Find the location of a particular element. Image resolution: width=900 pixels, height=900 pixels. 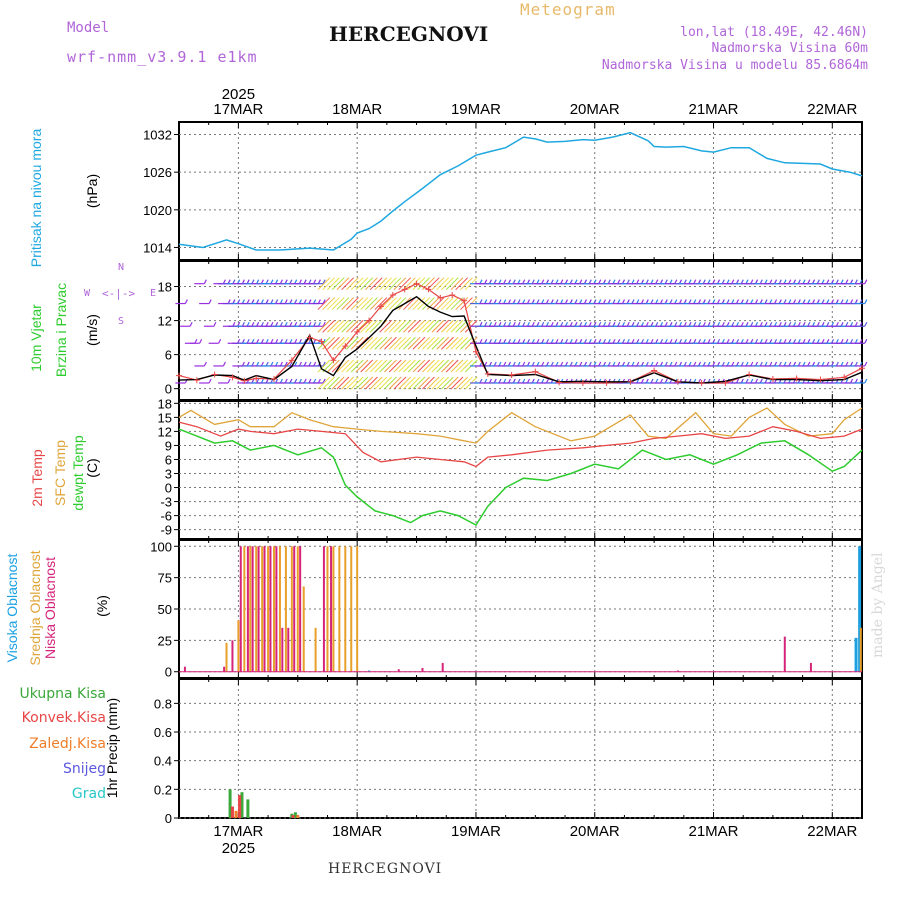

total-precip-bar is located at coordinates (230, 803).